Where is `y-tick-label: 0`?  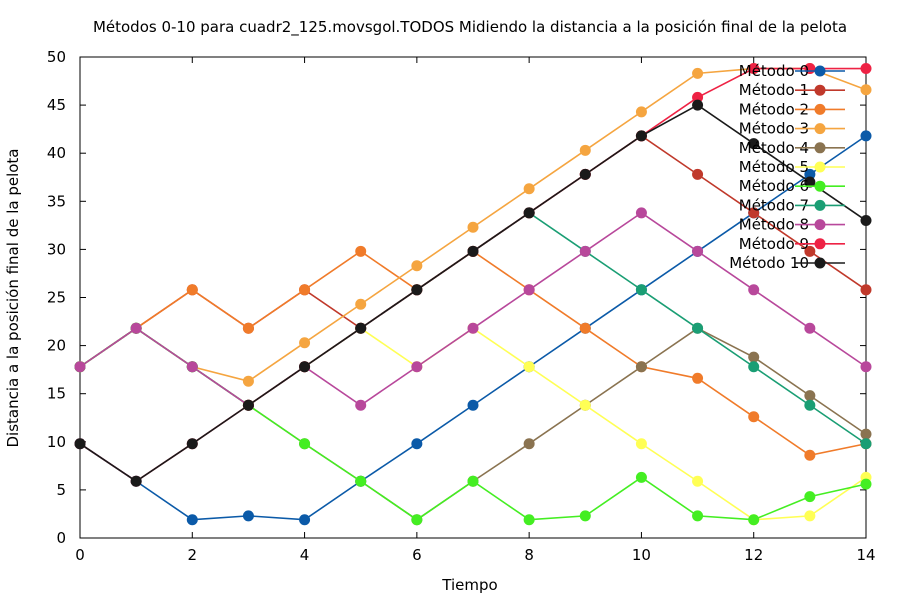 y-tick-label: 0 is located at coordinates (61, 538).